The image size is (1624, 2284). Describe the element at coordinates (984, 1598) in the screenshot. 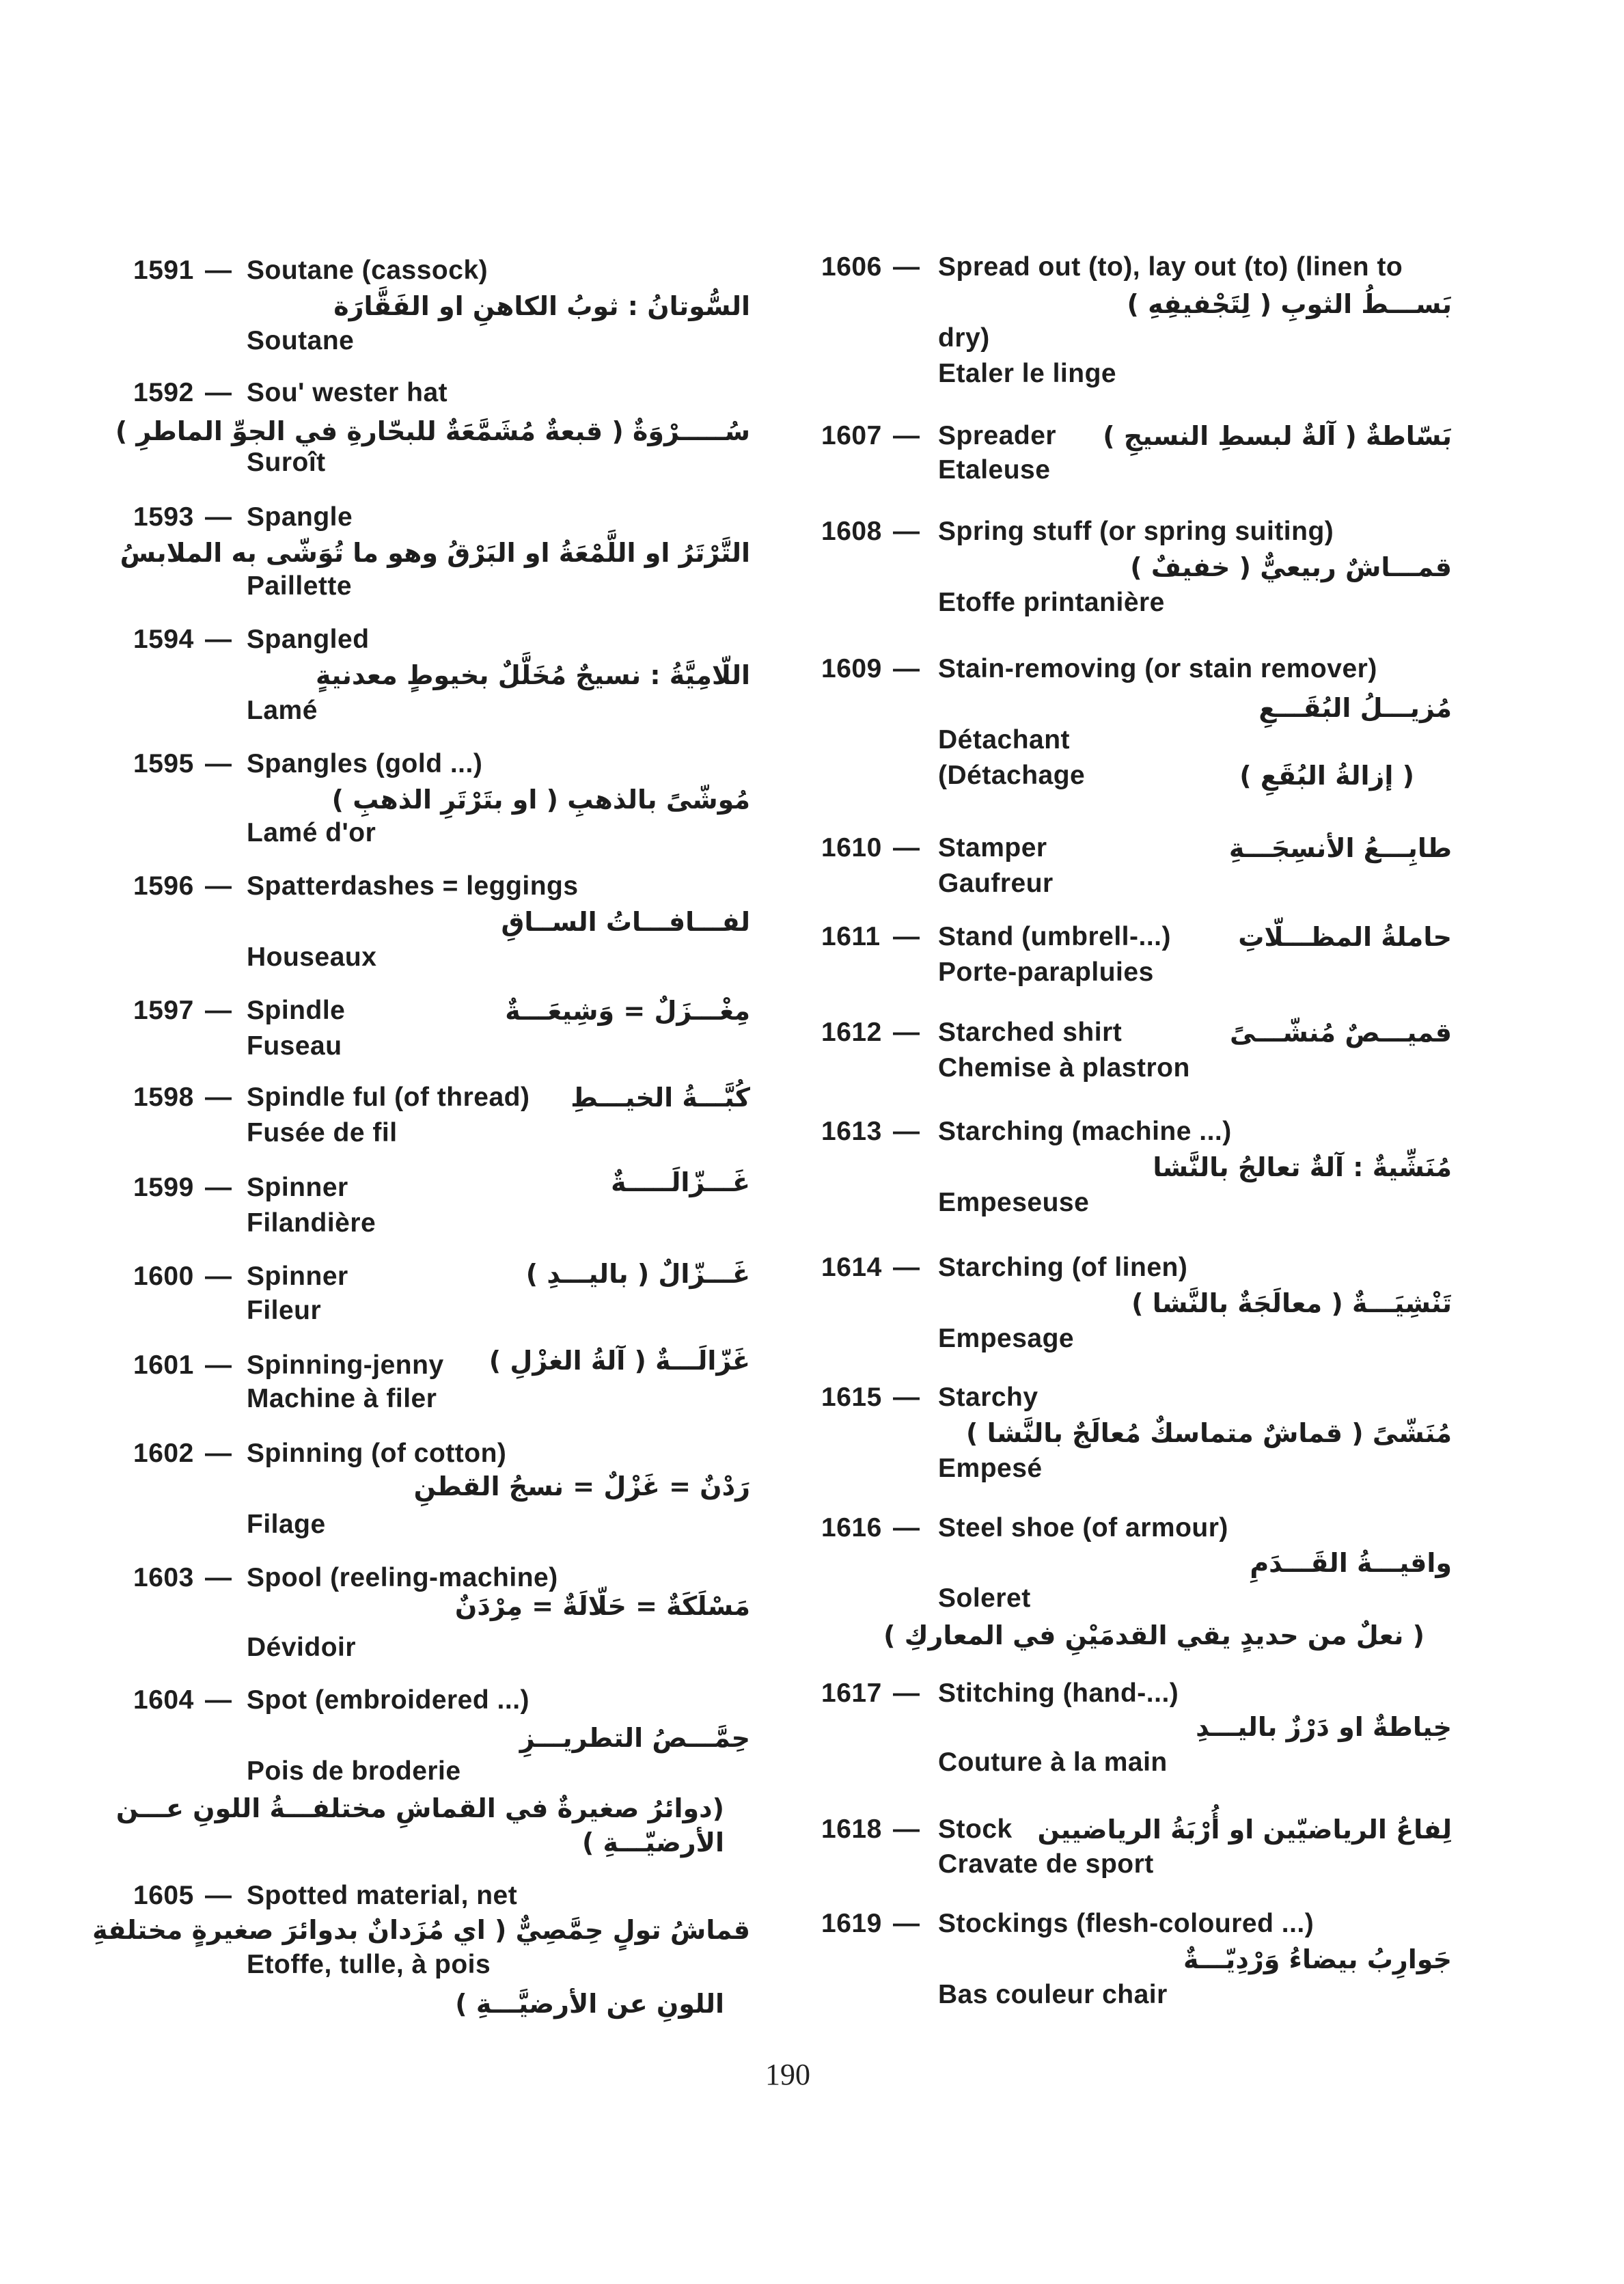

I see `french-translation: Soleret` at that location.